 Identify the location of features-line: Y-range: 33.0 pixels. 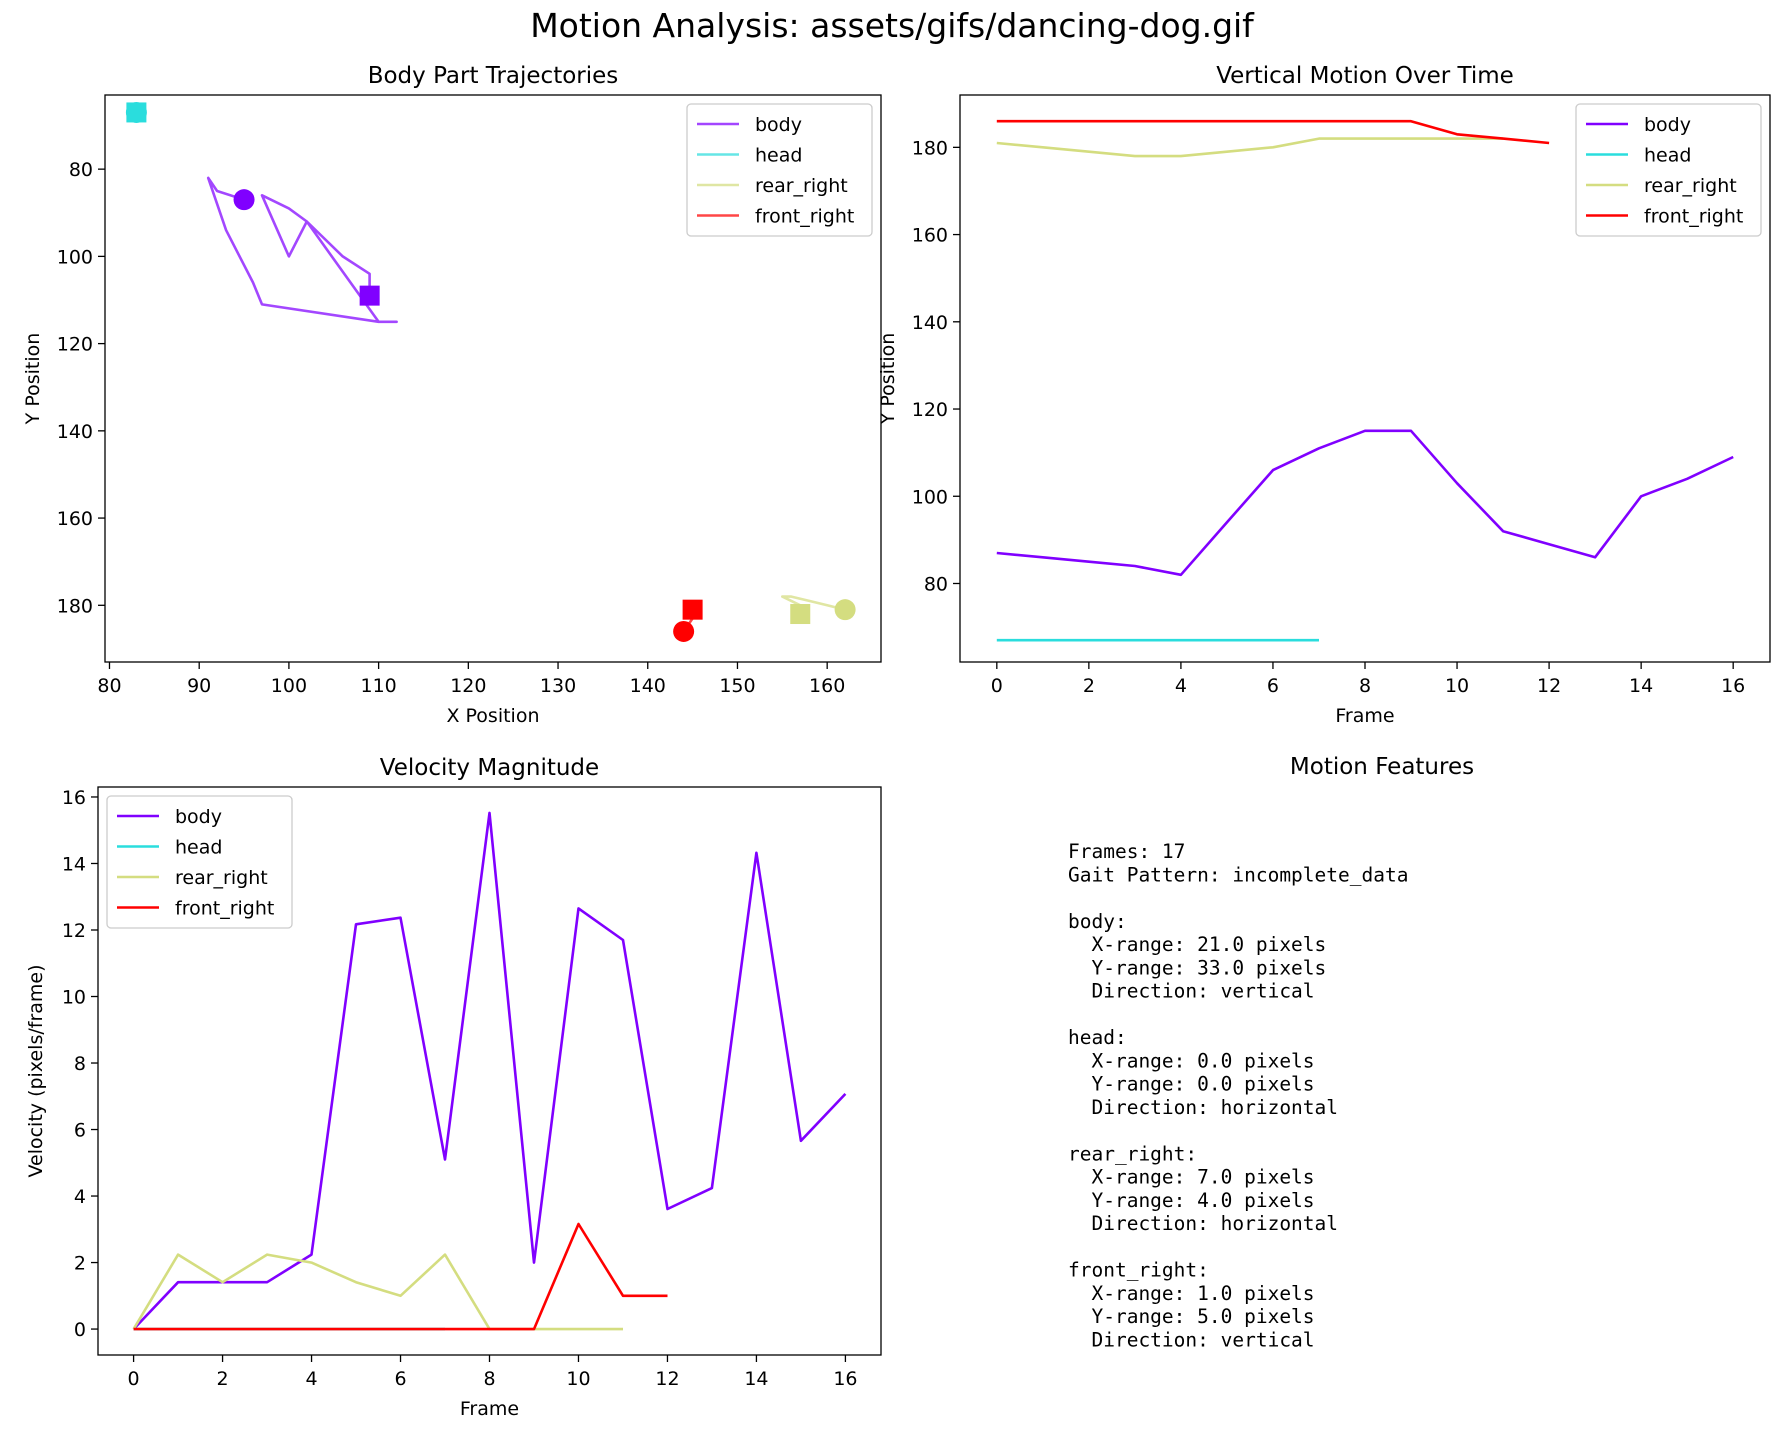
(1197, 967).